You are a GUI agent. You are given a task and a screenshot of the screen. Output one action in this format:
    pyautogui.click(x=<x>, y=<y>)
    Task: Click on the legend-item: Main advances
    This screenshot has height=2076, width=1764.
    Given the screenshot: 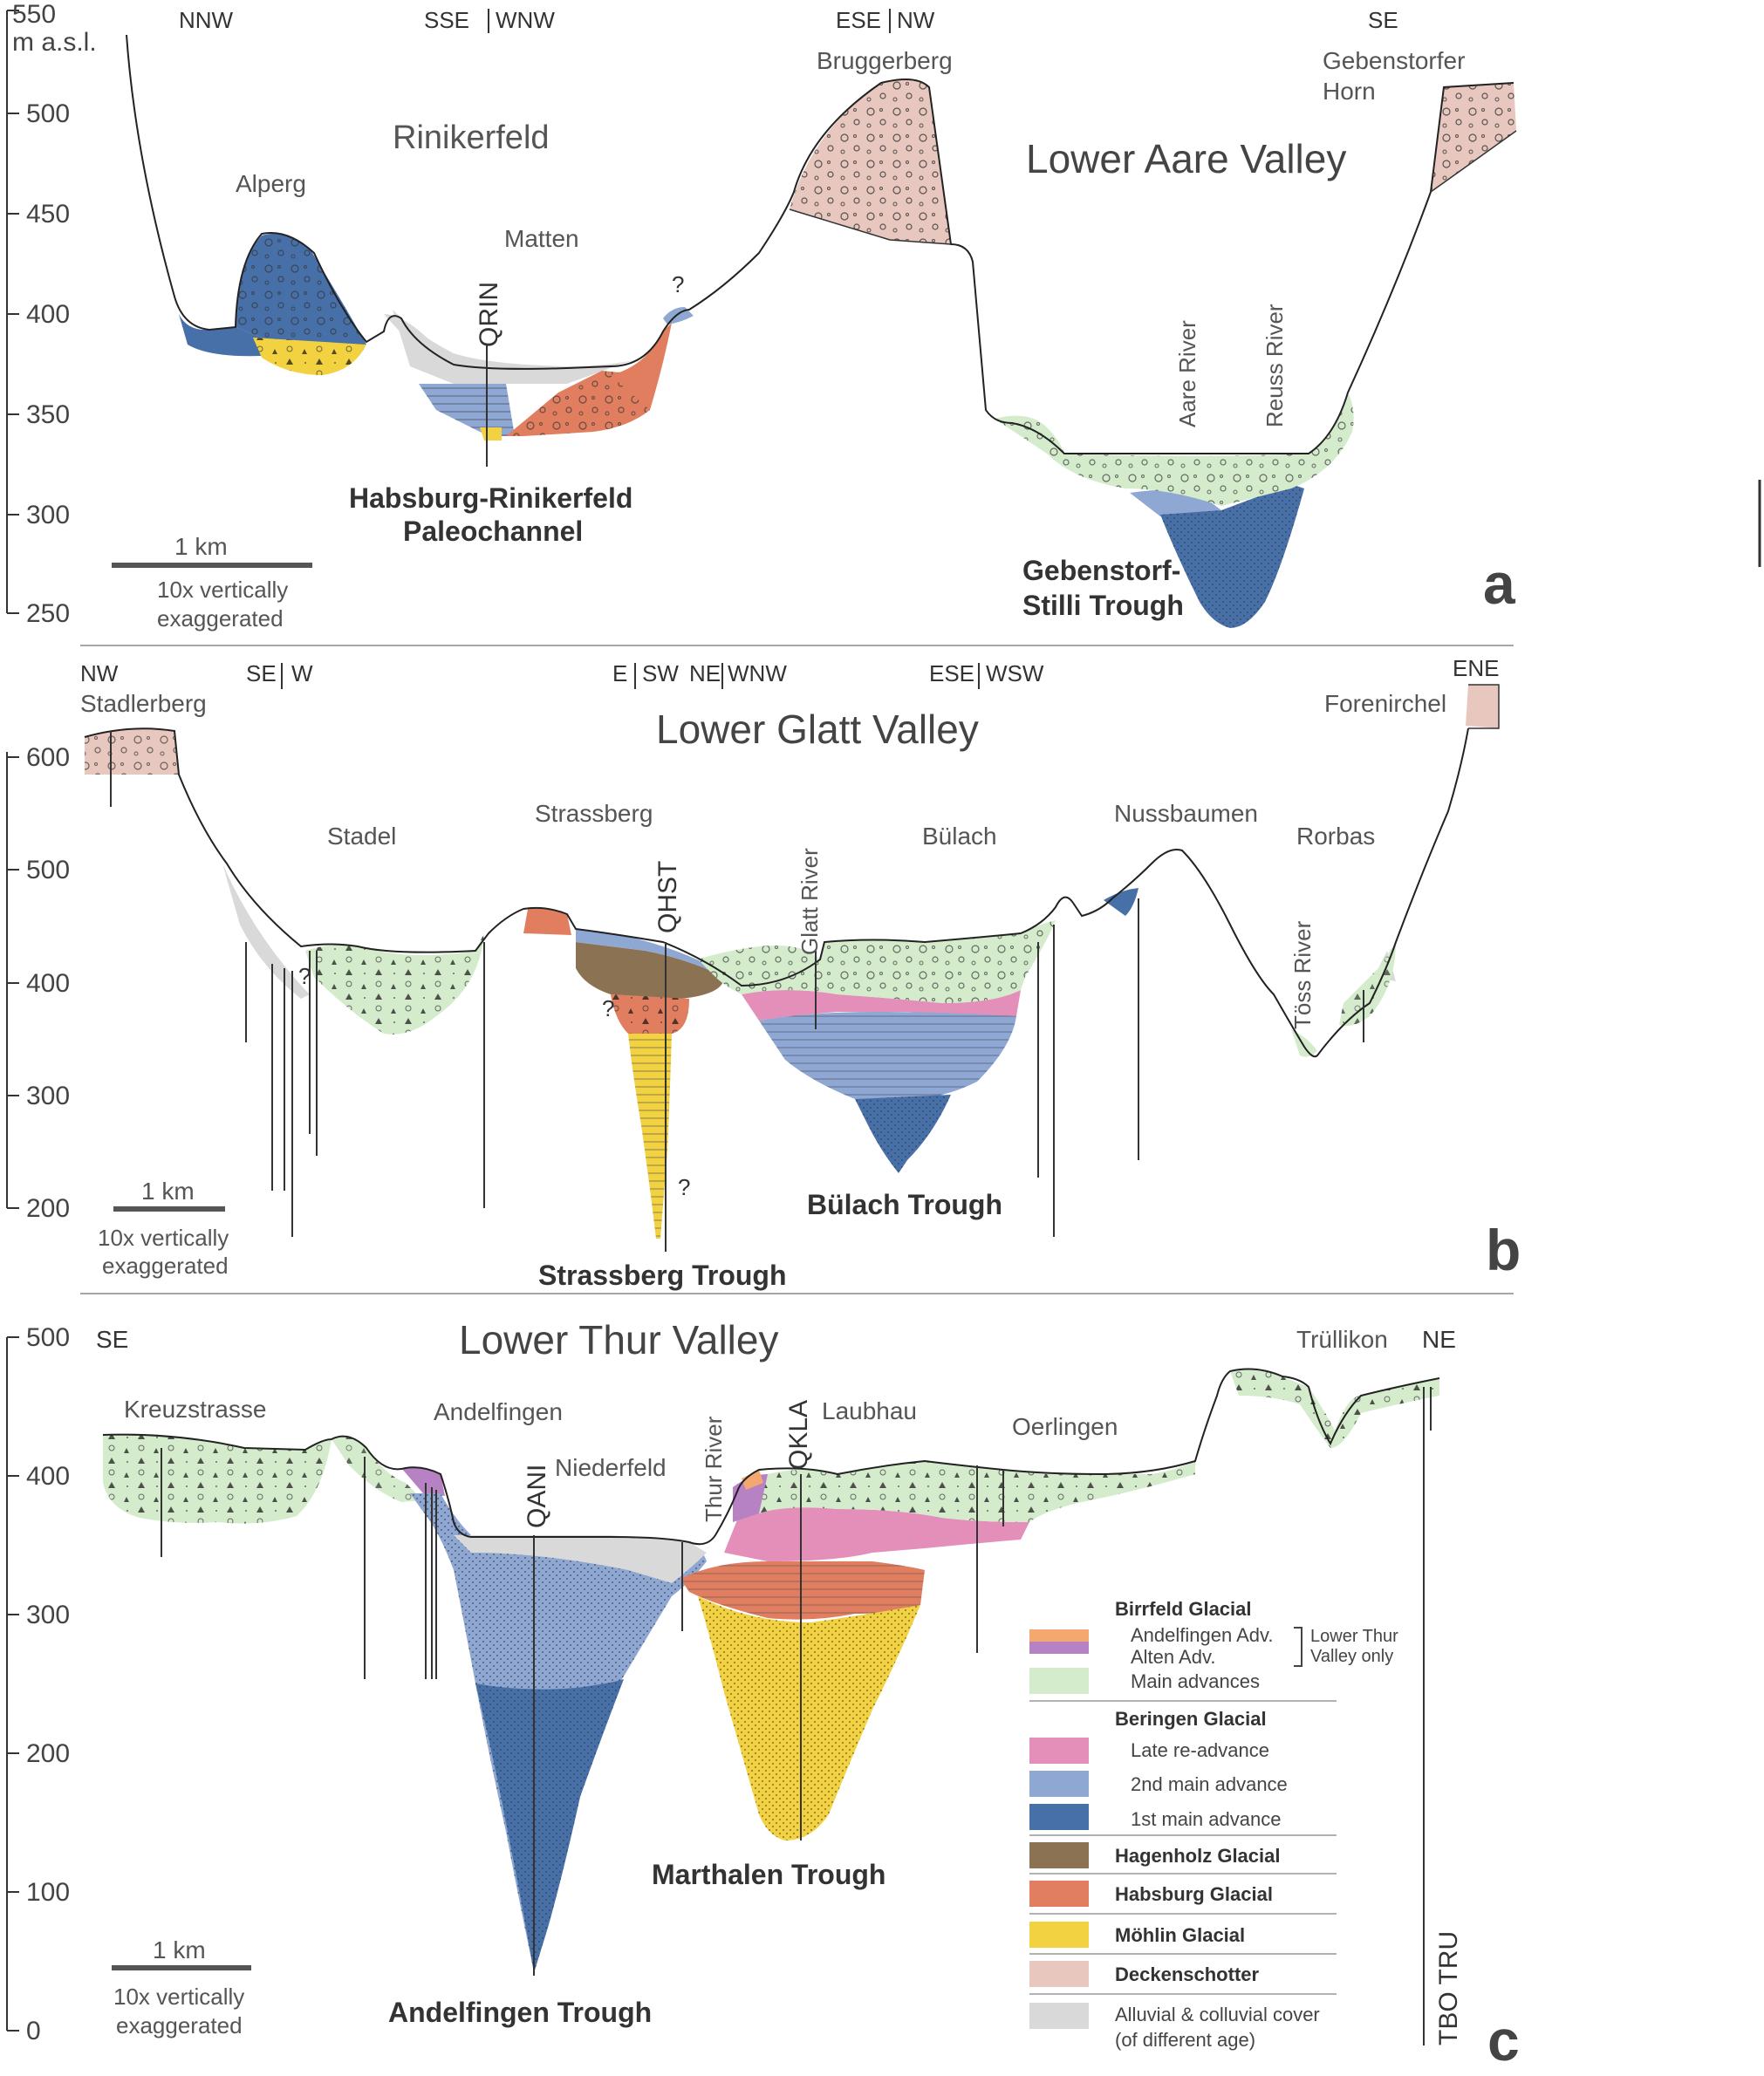 What is the action you would take?
    pyautogui.click(x=1195, y=1681)
    